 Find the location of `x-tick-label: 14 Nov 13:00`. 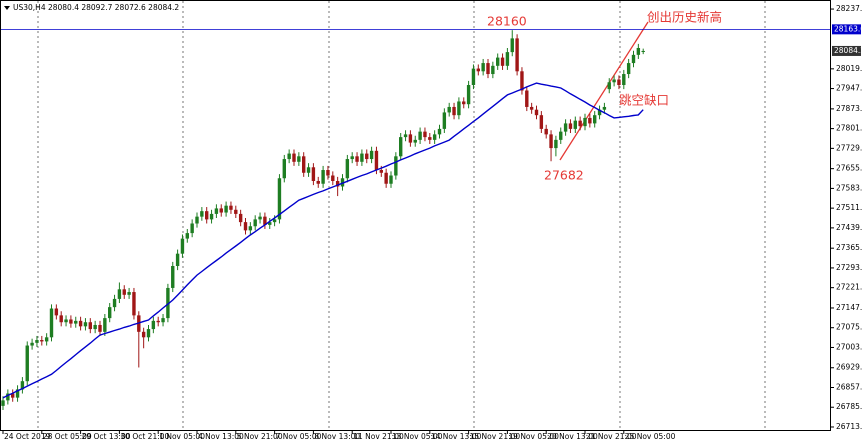

x-tick-label: 14 Nov 13:00 is located at coordinates (456, 436).